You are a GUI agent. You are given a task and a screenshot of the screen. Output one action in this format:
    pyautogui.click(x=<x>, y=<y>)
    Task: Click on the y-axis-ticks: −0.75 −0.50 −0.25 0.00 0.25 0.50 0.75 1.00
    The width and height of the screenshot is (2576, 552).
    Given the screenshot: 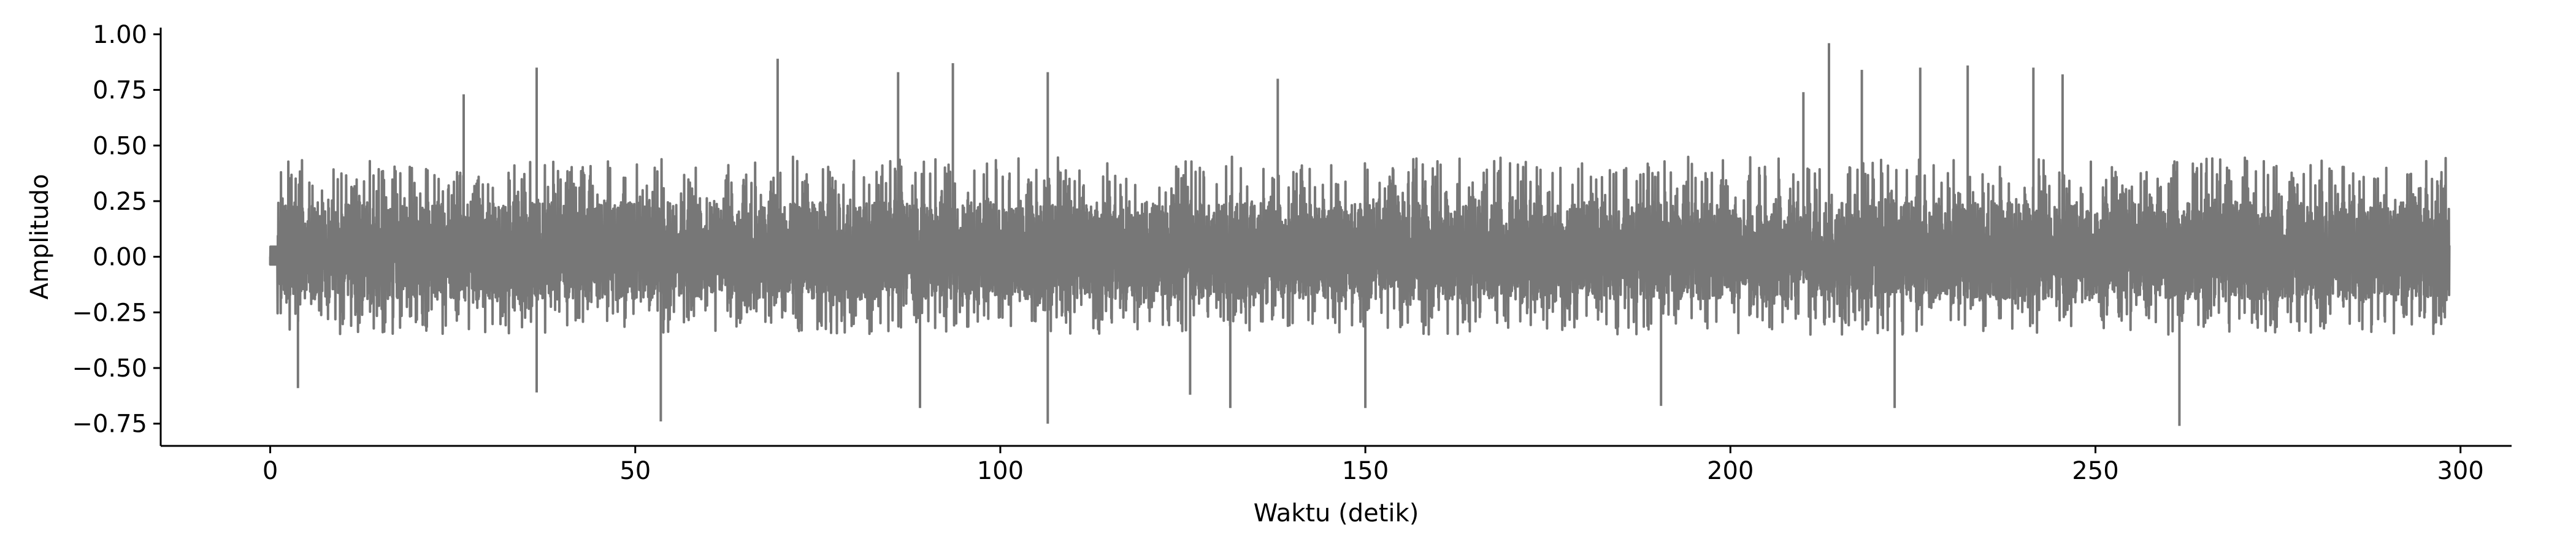 What is the action you would take?
    pyautogui.click(x=116, y=230)
    